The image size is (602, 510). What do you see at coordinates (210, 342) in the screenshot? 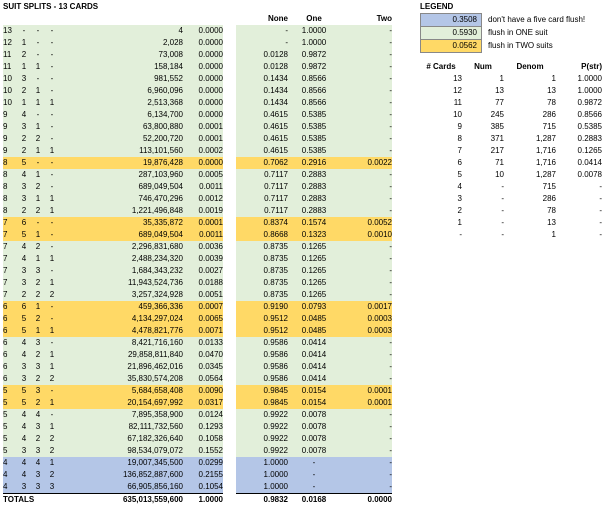
I see `split-probability: 0.0133` at bounding box center [210, 342].